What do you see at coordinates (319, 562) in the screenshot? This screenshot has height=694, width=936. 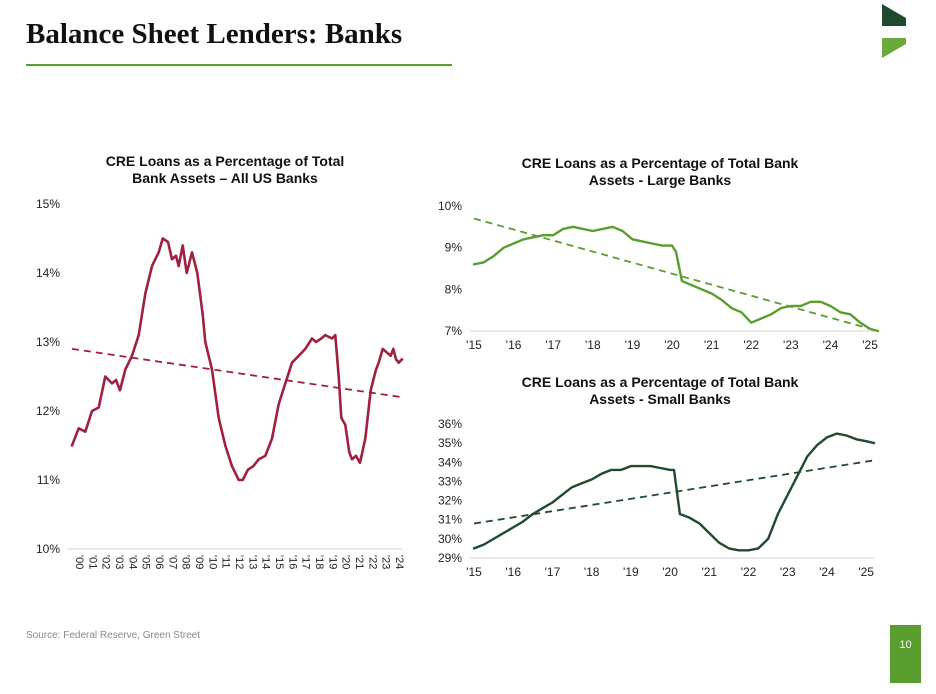 I see `chart-all-x-tick-label: '18` at bounding box center [319, 562].